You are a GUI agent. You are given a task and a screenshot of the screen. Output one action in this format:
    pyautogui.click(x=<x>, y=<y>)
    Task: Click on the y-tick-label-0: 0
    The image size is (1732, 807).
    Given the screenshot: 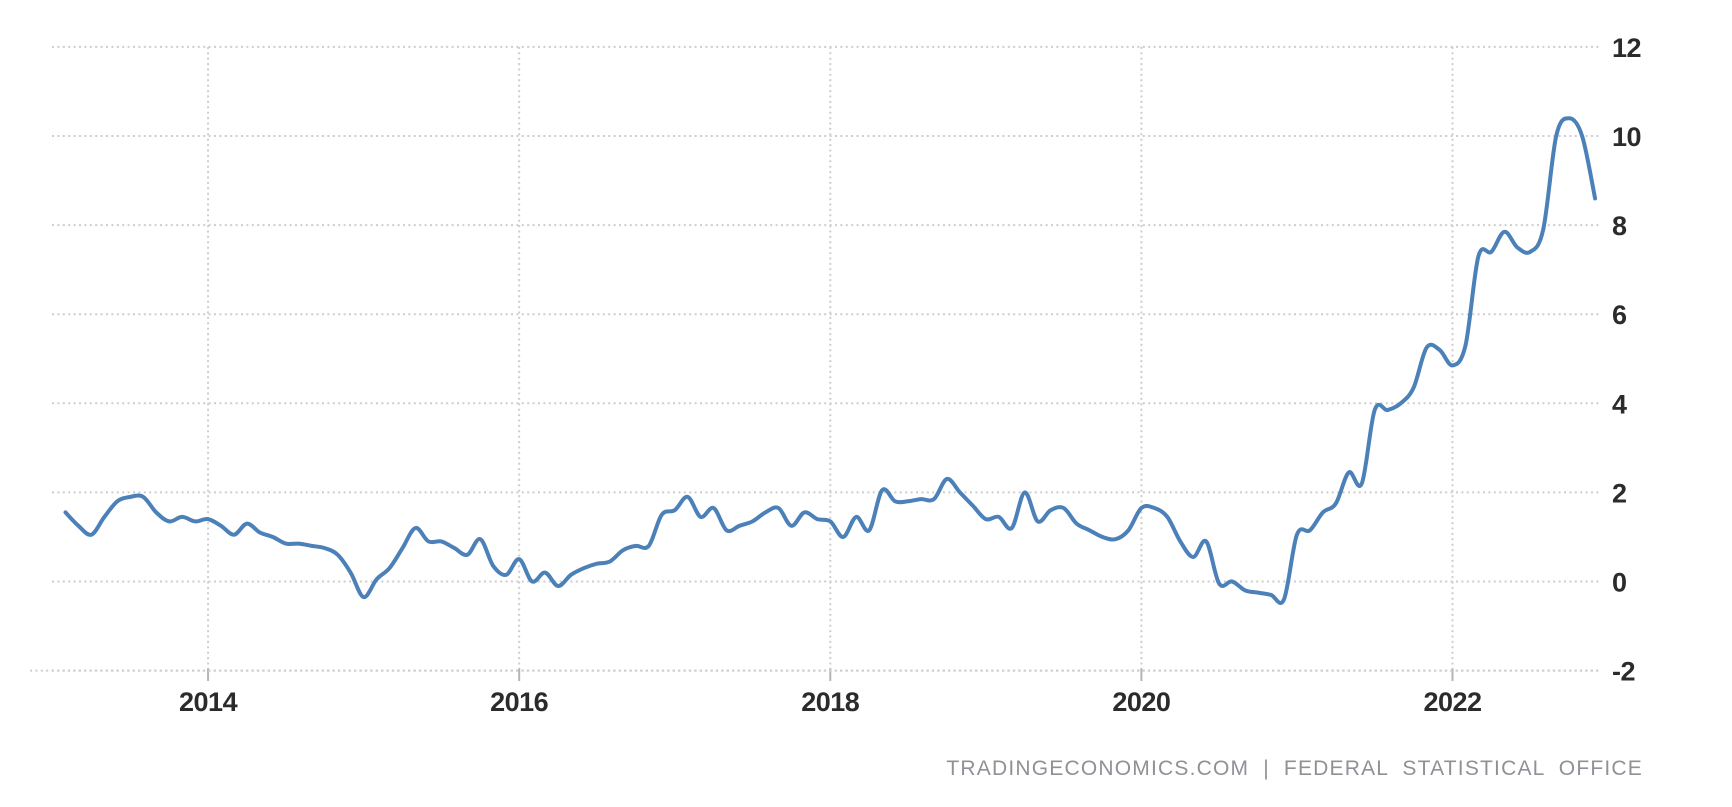 What is the action you would take?
    pyautogui.click(x=1619, y=583)
    